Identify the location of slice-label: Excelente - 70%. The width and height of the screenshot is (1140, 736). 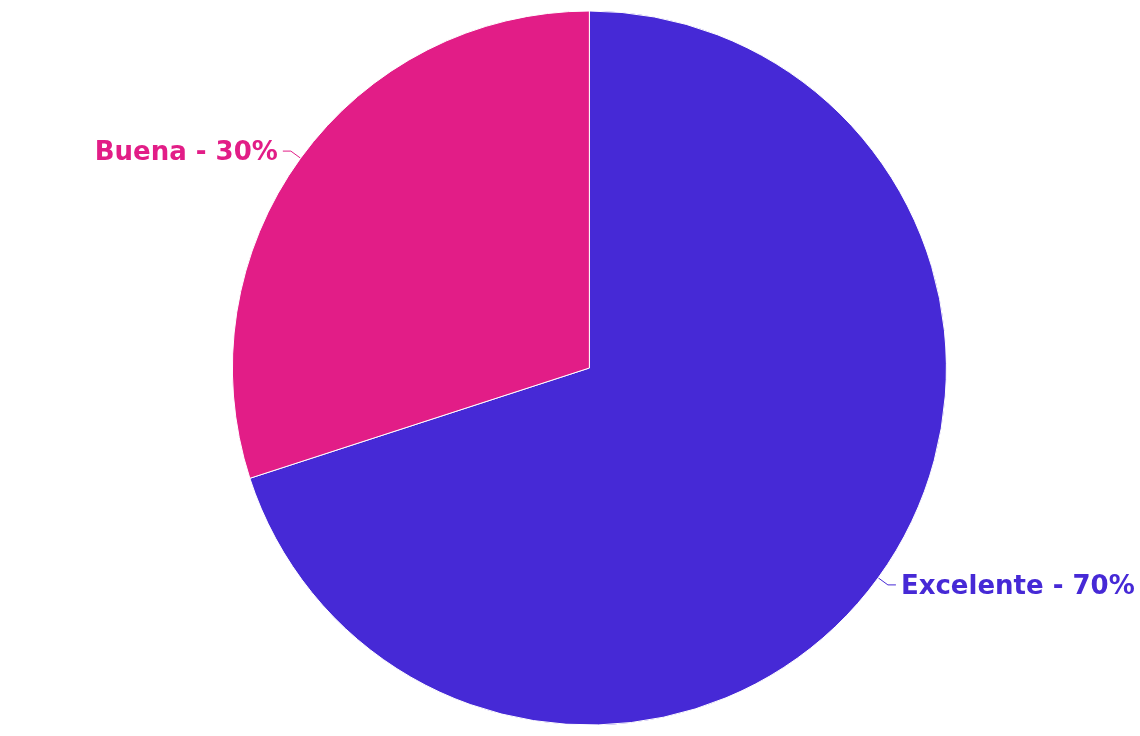
(1017, 584).